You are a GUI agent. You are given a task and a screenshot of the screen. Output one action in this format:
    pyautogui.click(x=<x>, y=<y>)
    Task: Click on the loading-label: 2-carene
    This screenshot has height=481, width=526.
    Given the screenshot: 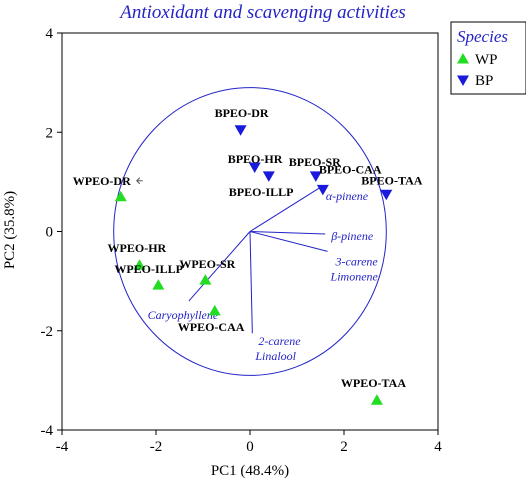 What is the action you would take?
    pyautogui.click(x=279, y=341)
    